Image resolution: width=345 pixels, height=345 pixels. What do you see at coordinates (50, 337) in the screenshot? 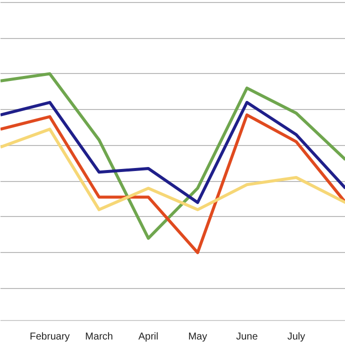
I see `x-tick-label: February` at bounding box center [50, 337].